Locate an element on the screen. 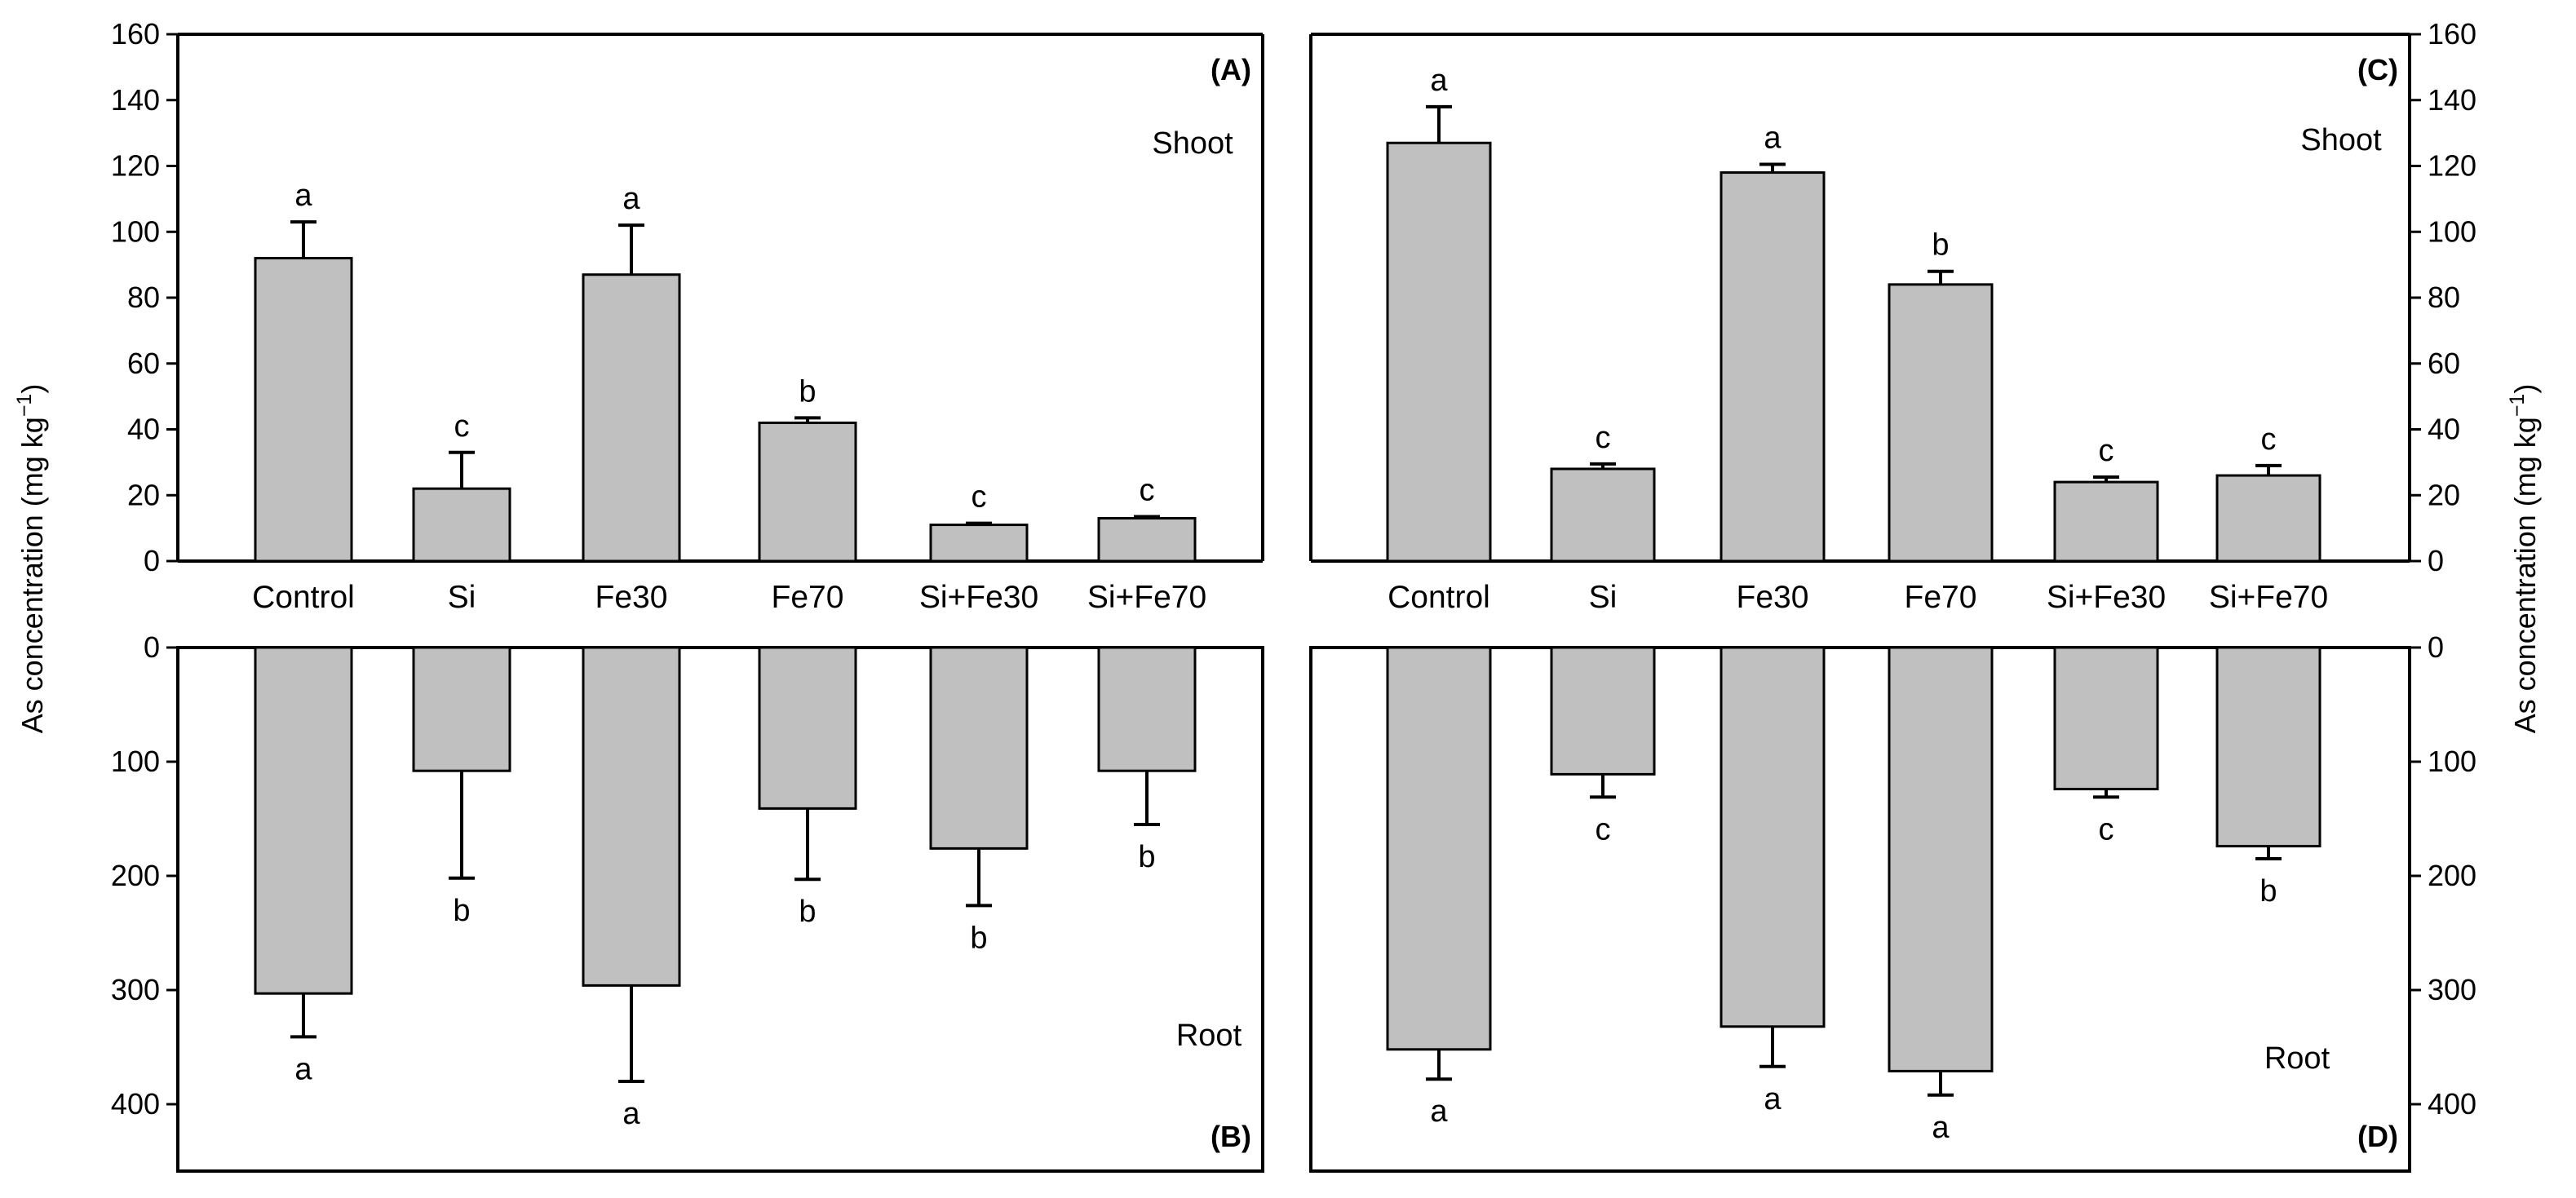 The height and width of the screenshot is (1198, 2576). panel-a-ytick-label: 40 is located at coordinates (143, 429).